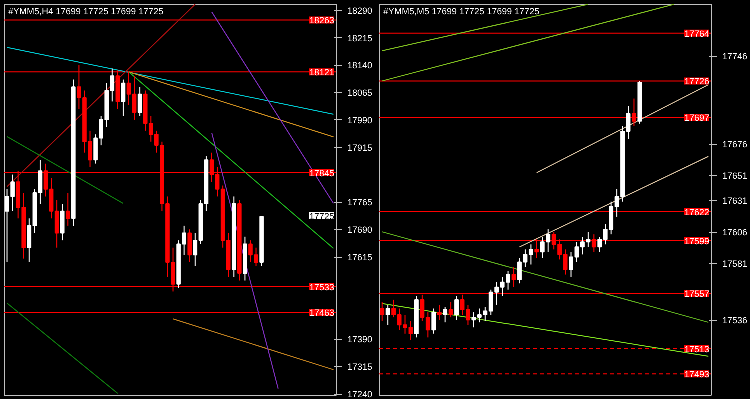 The height and width of the screenshot is (399, 750). What do you see at coordinates (735, 263) in the screenshot?
I see `y-tick-label: 17581` at bounding box center [735, 263].